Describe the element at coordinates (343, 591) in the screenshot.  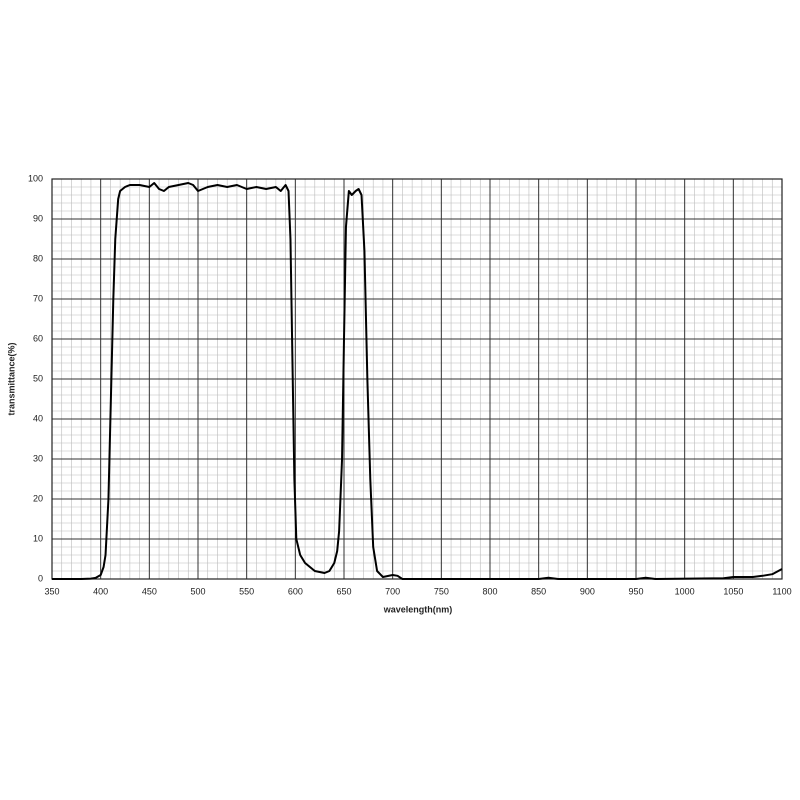
I see `x-tick-label: 650` at that location.